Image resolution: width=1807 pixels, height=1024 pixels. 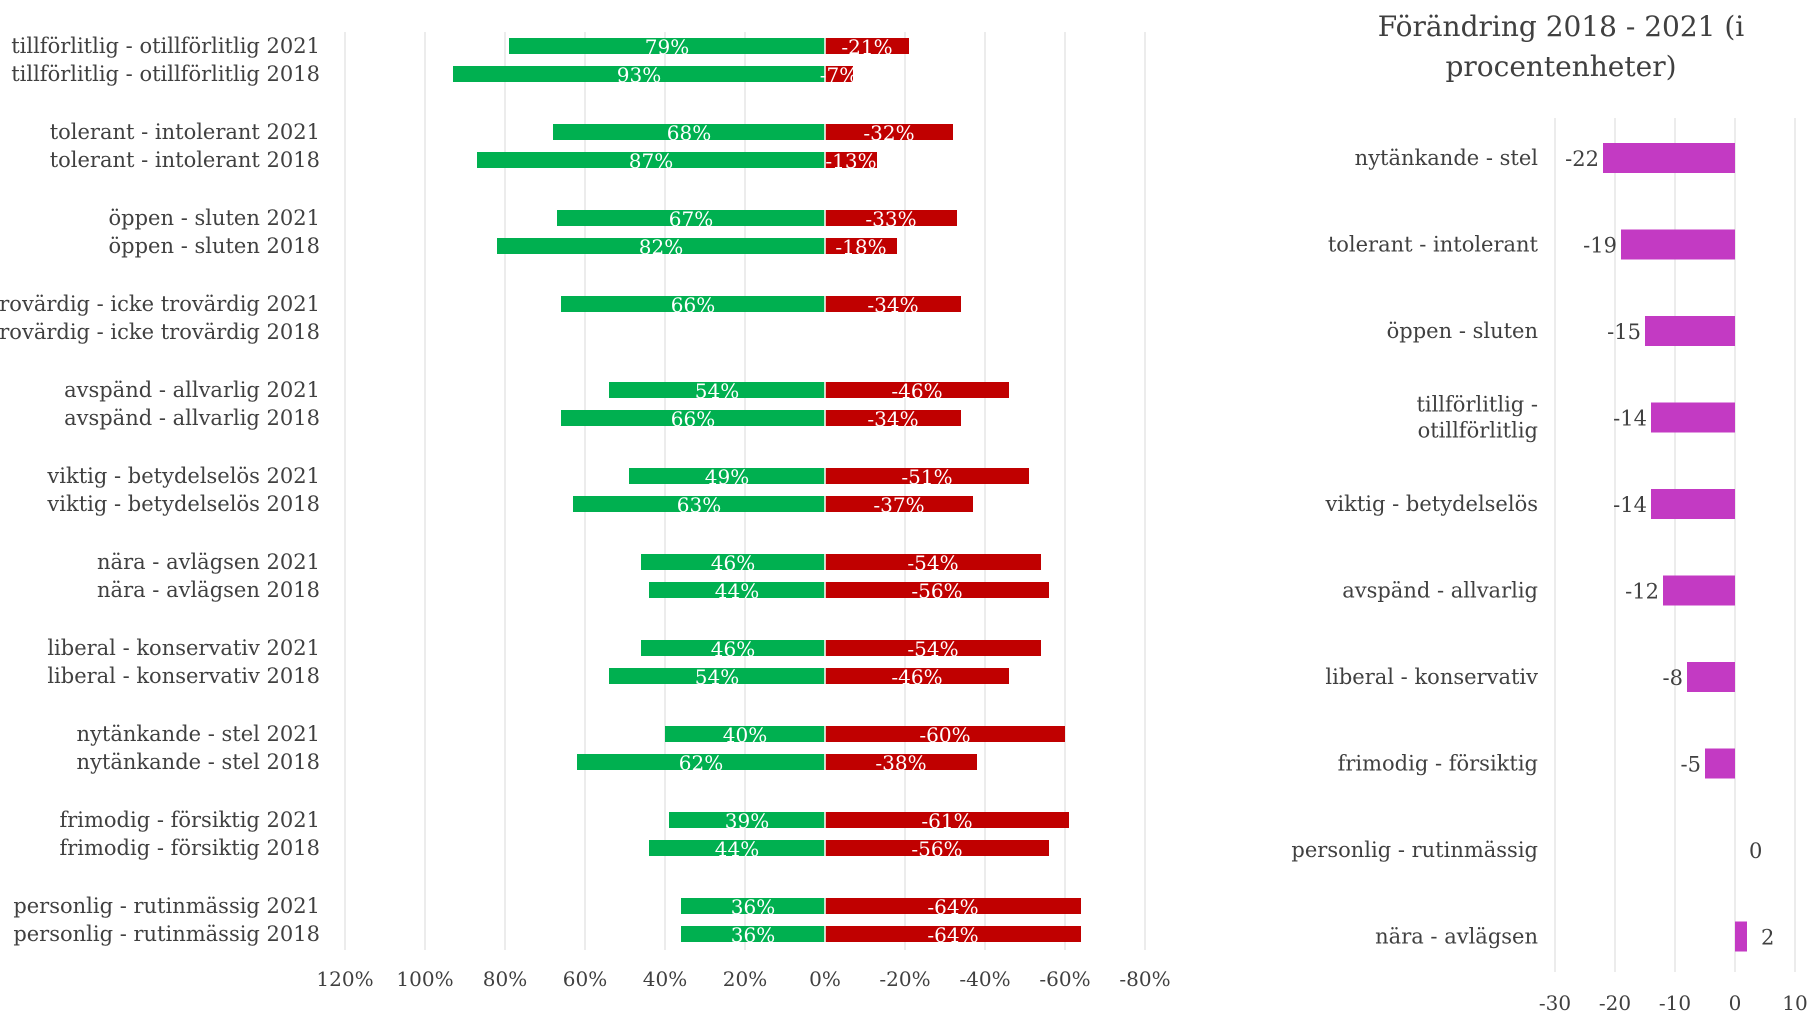 I want to click on data-label: -21%, so click(x=866, y=47).